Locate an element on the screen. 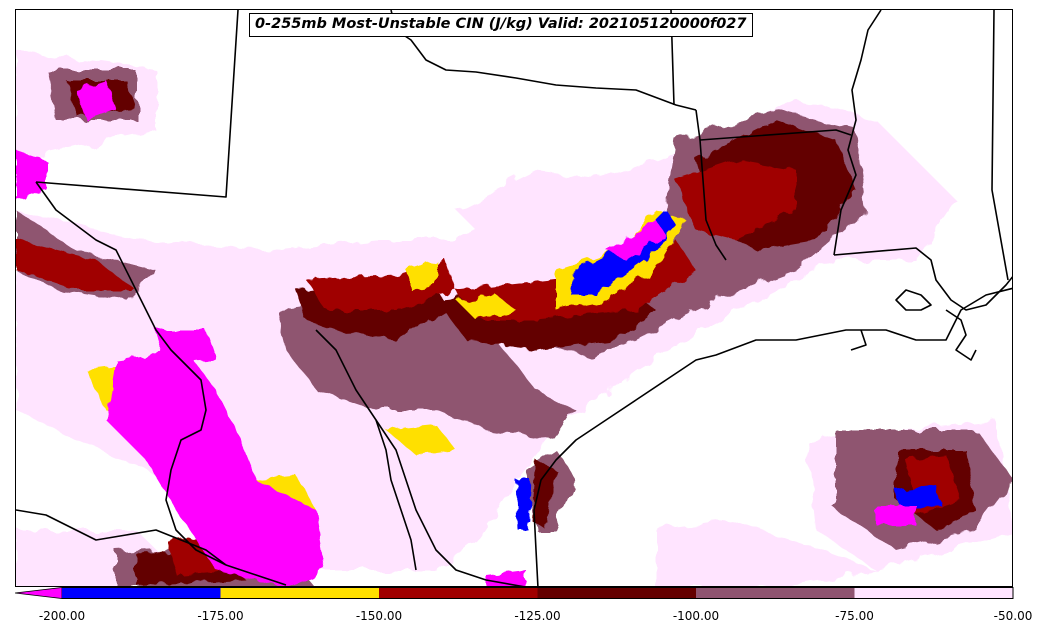 The height and width of the screenshot is (633, 1044). colorbar is located at coordinates (514, 593).